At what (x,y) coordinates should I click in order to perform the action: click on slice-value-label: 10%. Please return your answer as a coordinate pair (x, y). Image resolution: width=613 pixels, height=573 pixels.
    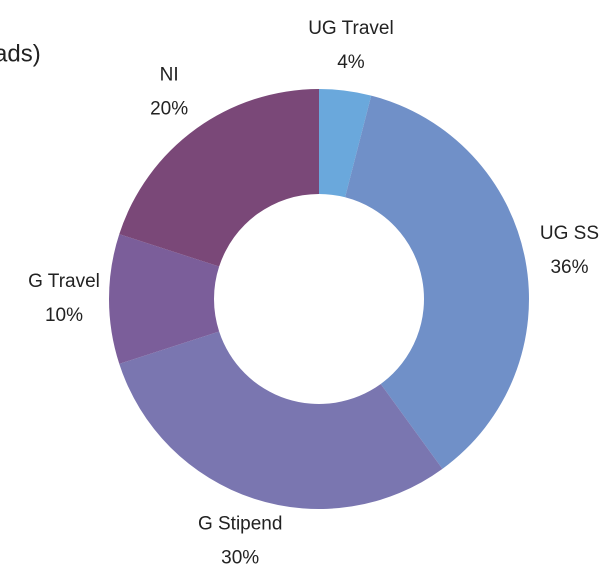
    Looking at the image, I should click on (64, 315).